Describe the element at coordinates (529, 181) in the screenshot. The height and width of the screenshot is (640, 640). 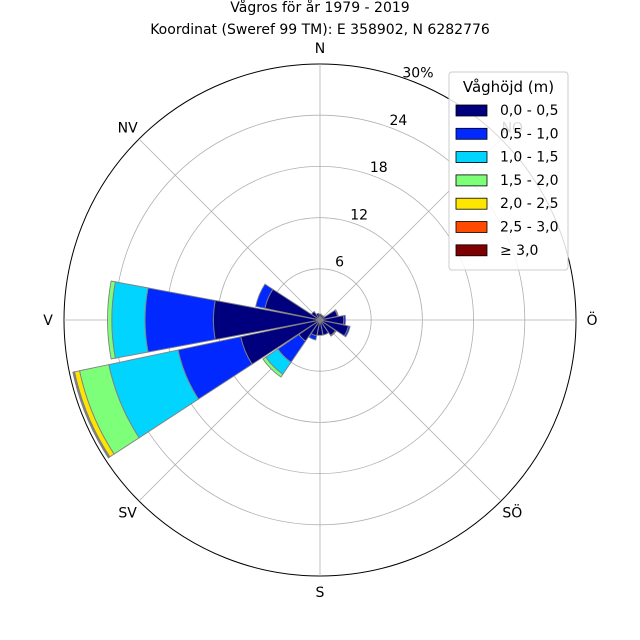
I see `legend-label: 1,5 - 2,0` at that location.